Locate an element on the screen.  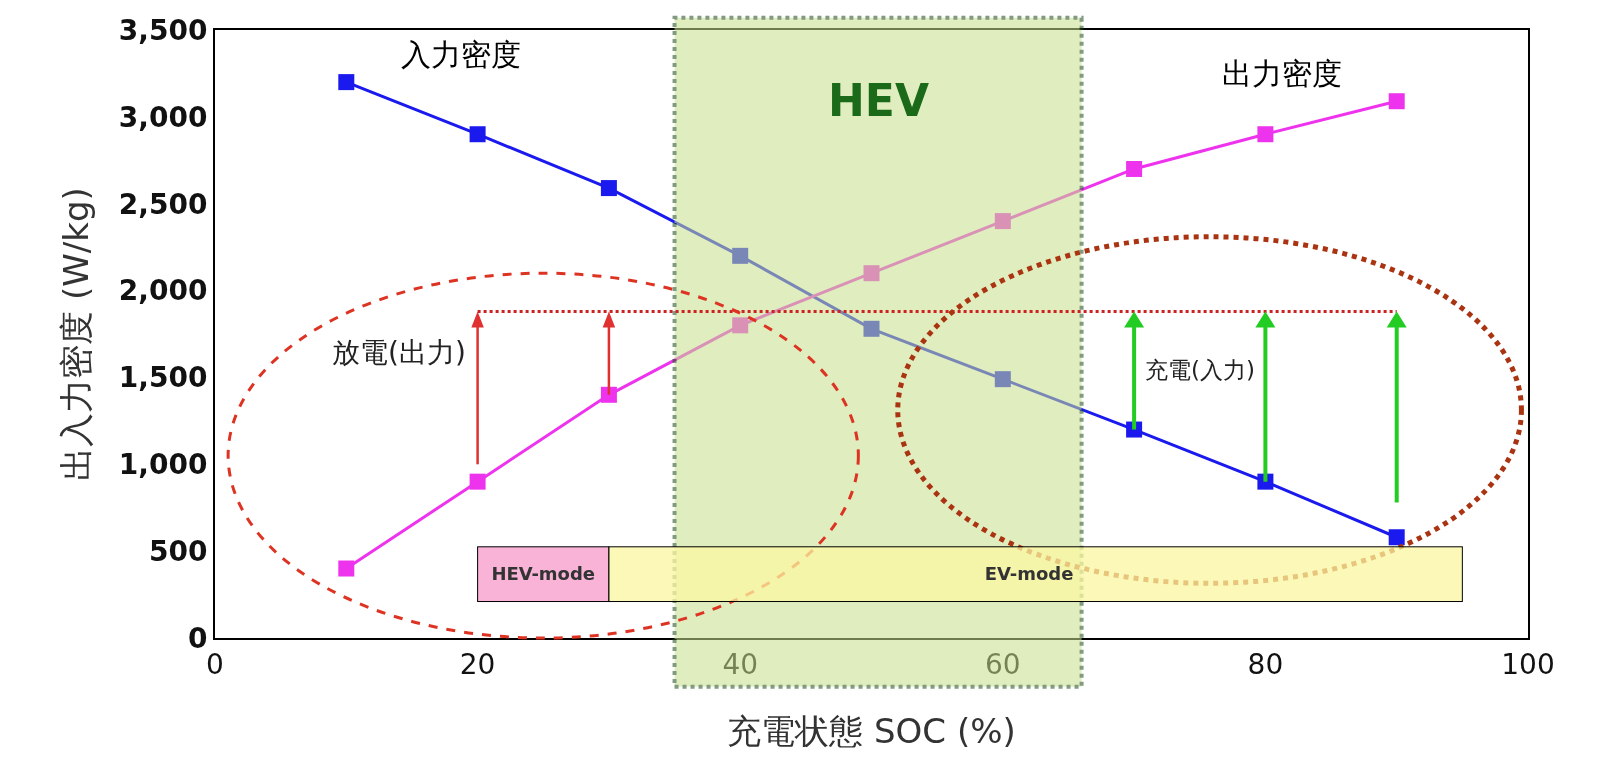
mode-strip: HEV-mode EV-mode is located at coordinates (970, 574).